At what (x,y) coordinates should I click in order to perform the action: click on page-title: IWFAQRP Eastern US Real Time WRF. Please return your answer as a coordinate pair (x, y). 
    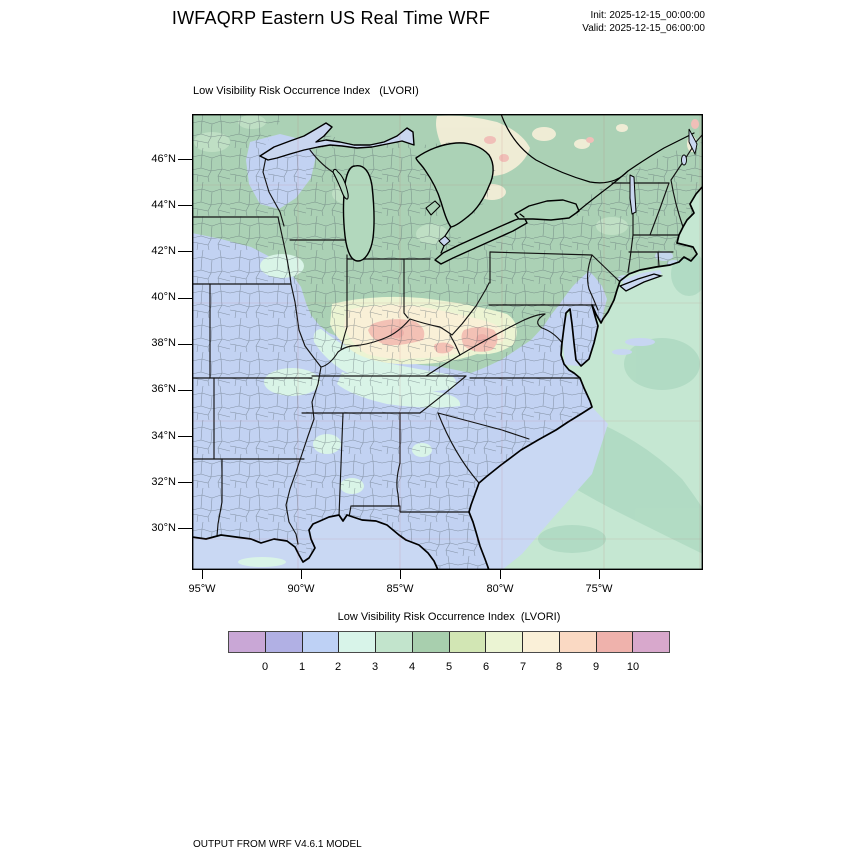
    Looking at the image, I should click on (331, 18).